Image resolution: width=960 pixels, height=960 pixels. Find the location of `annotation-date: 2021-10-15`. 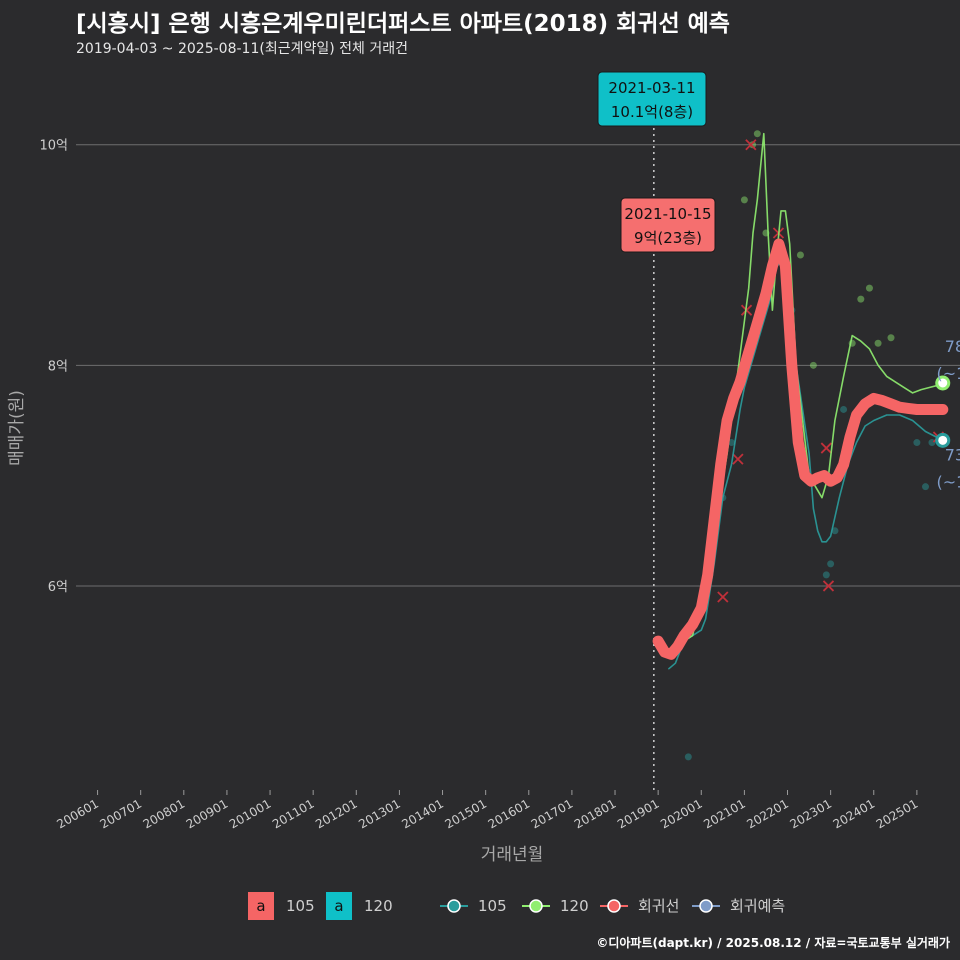

annotation-date: 2021-10-15 is located at coordinates (667, 214).